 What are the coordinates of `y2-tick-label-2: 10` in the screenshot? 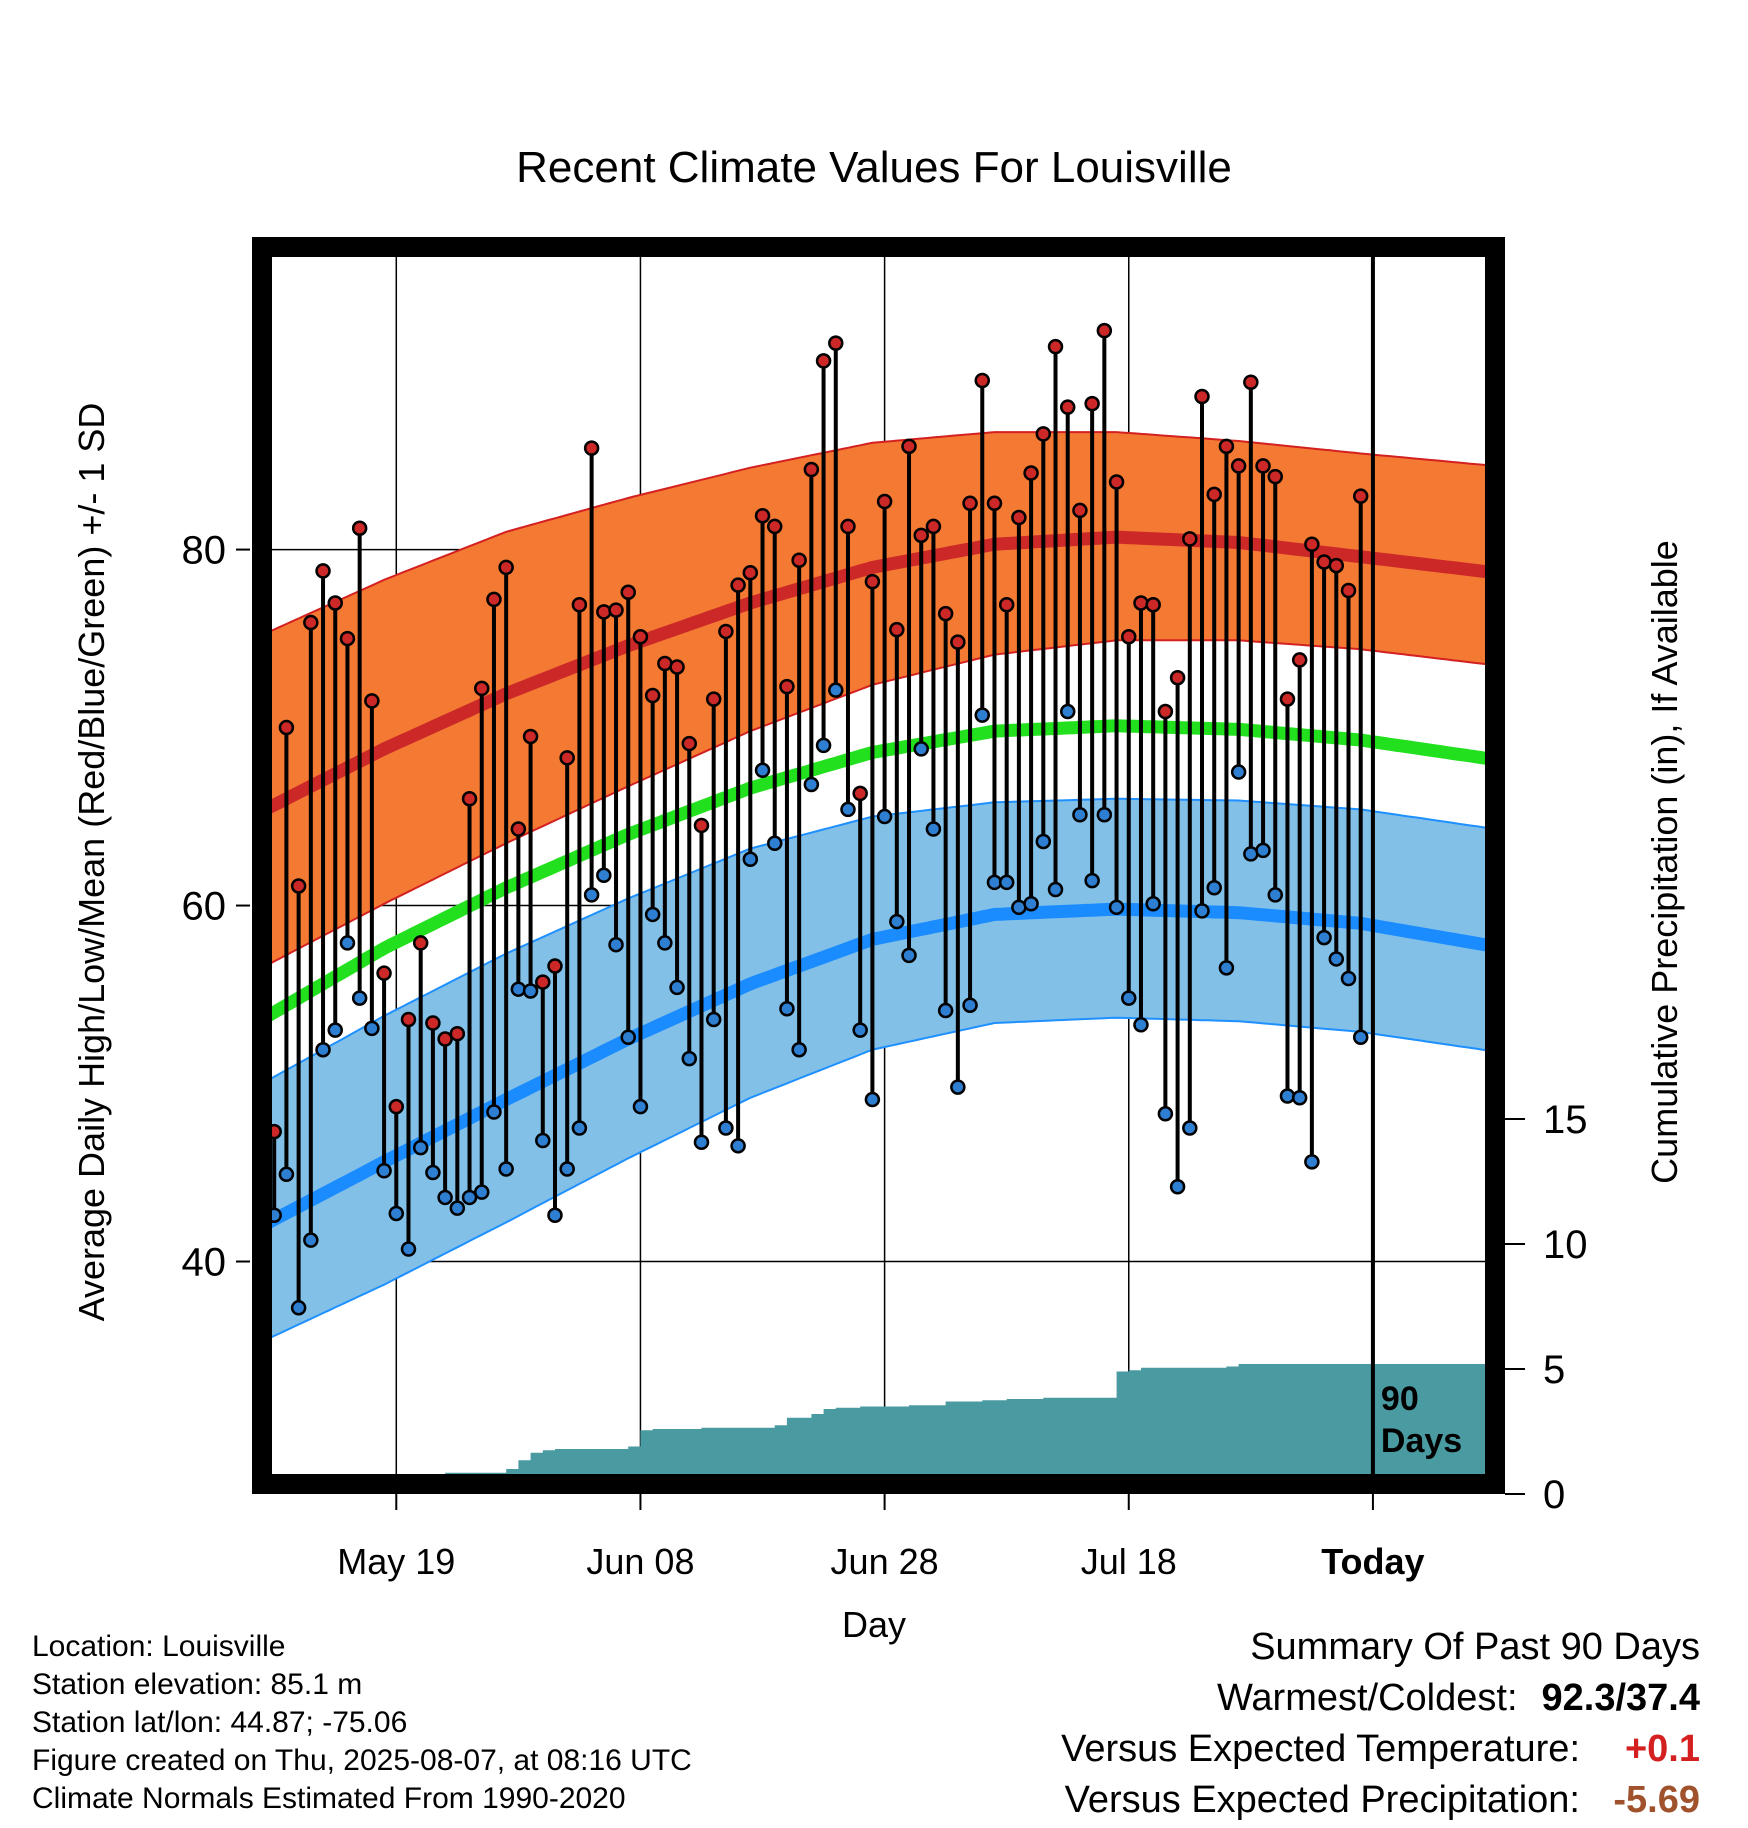 It's located at (1565, 1245).